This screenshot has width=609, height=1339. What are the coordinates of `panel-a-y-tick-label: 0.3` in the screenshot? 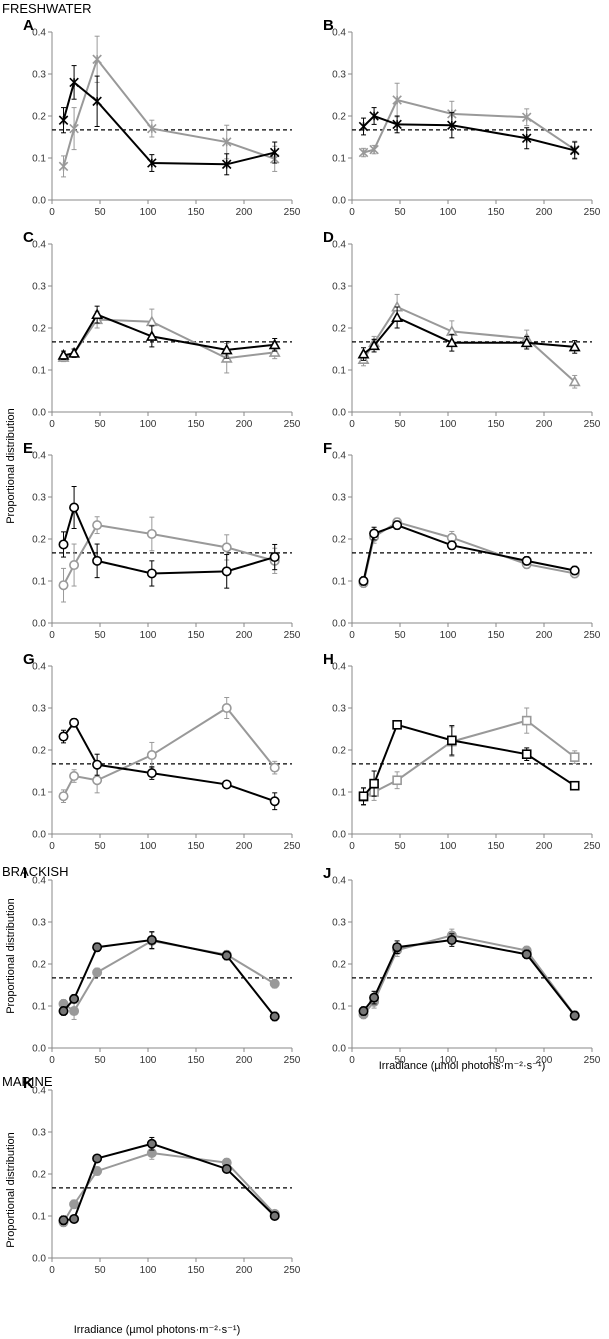 It's located at (39, 75).